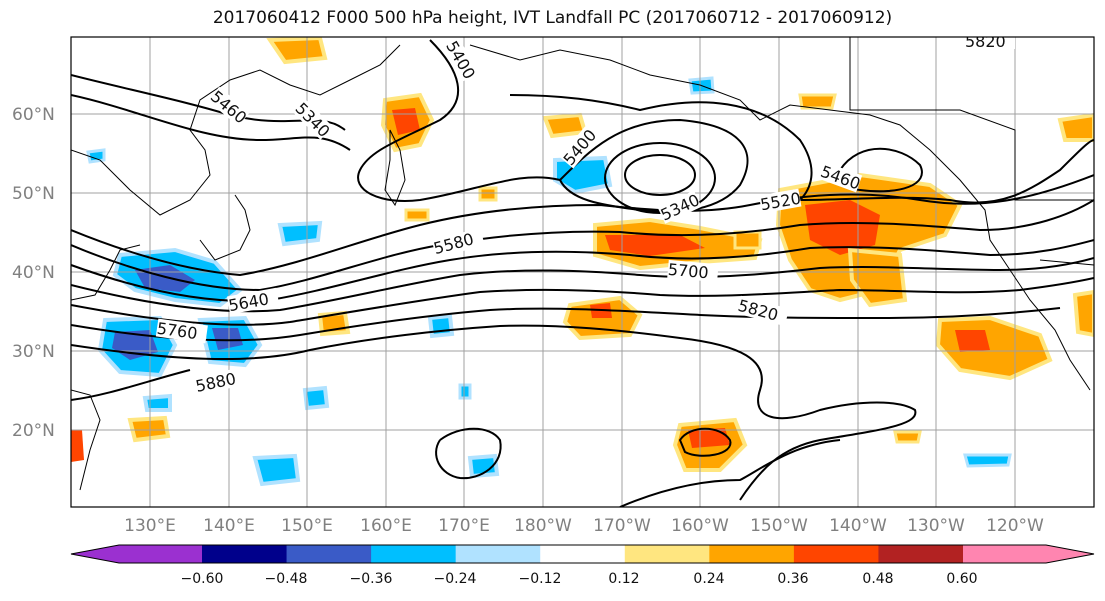 This screenshot has height=601, width=1105. What do you see at coordinates (792, 579) in the screenshot?
I see `colorbar-tick-label: 0.36` at bounding box center [792, 579].